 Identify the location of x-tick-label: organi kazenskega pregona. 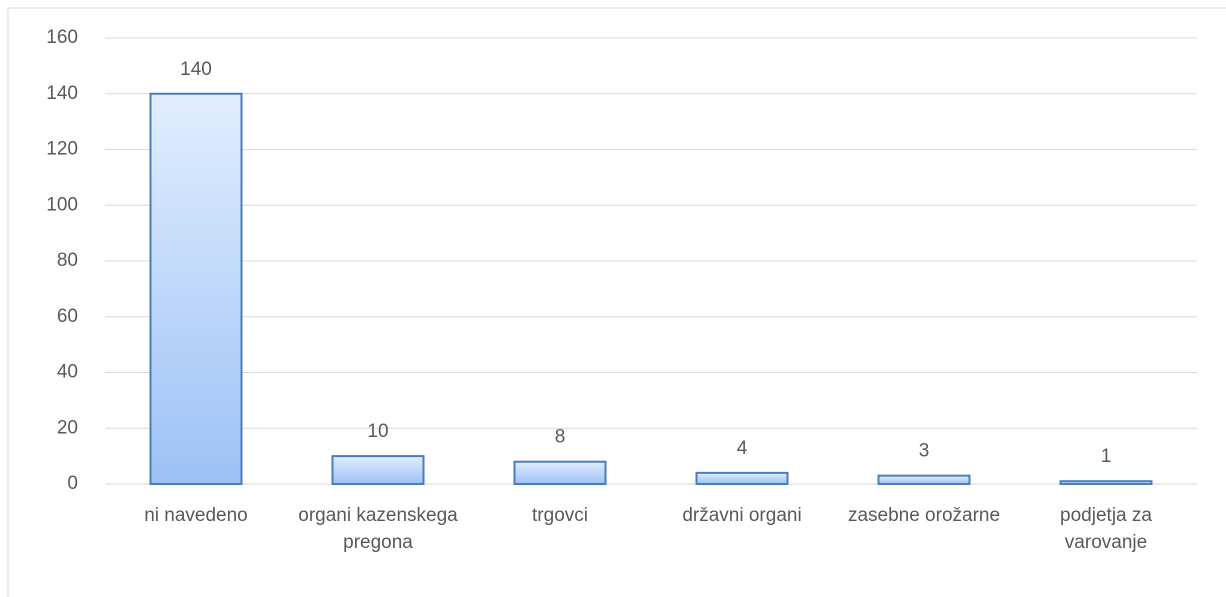
(378, 529).